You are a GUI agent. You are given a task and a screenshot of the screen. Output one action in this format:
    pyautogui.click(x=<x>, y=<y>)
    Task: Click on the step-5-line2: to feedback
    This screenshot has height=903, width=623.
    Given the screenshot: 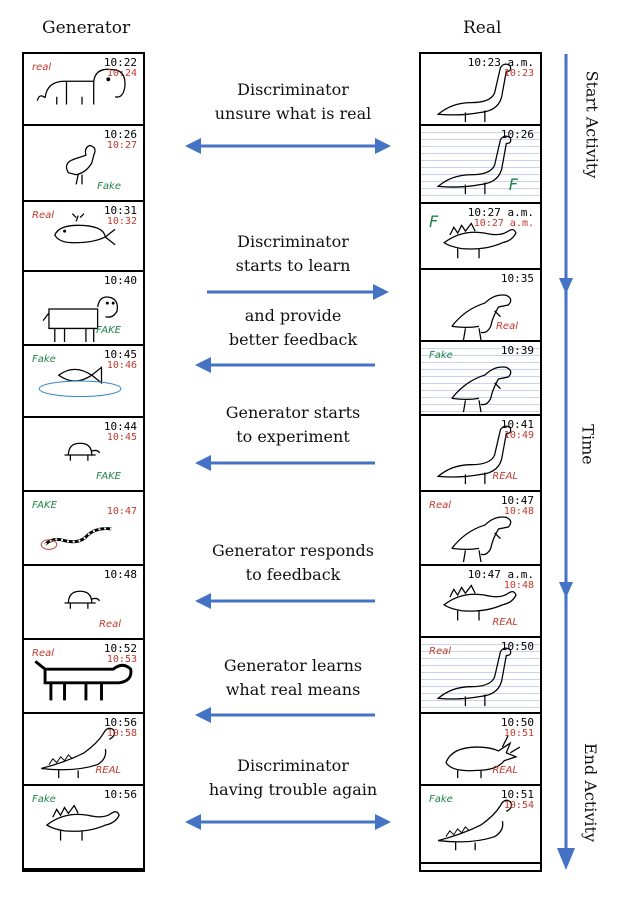 What is the action you would take?
    pyautogui.click(x=293, y=574)
    